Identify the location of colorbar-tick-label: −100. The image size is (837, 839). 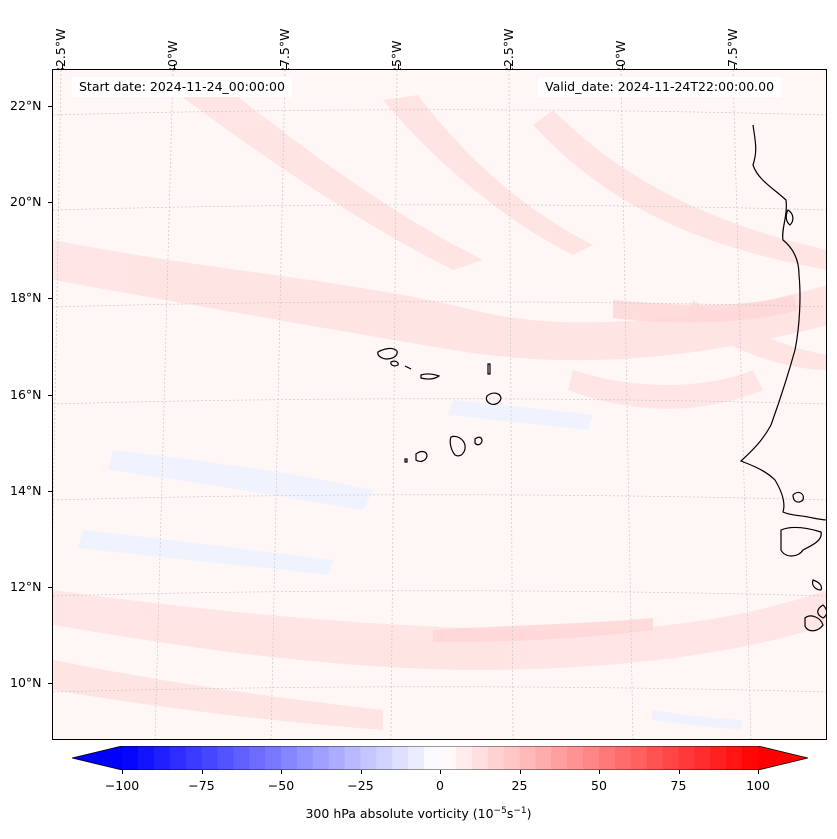
(122, 785).